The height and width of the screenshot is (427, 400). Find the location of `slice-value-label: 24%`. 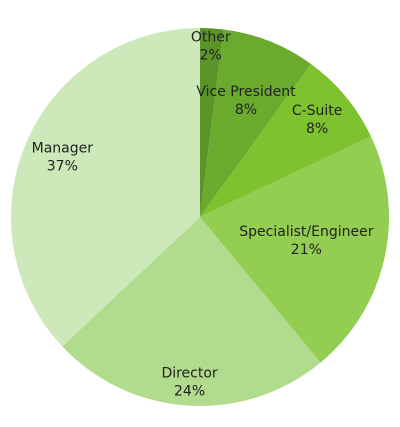

slice-value-label: 24% is located at coordinates (189, 392).